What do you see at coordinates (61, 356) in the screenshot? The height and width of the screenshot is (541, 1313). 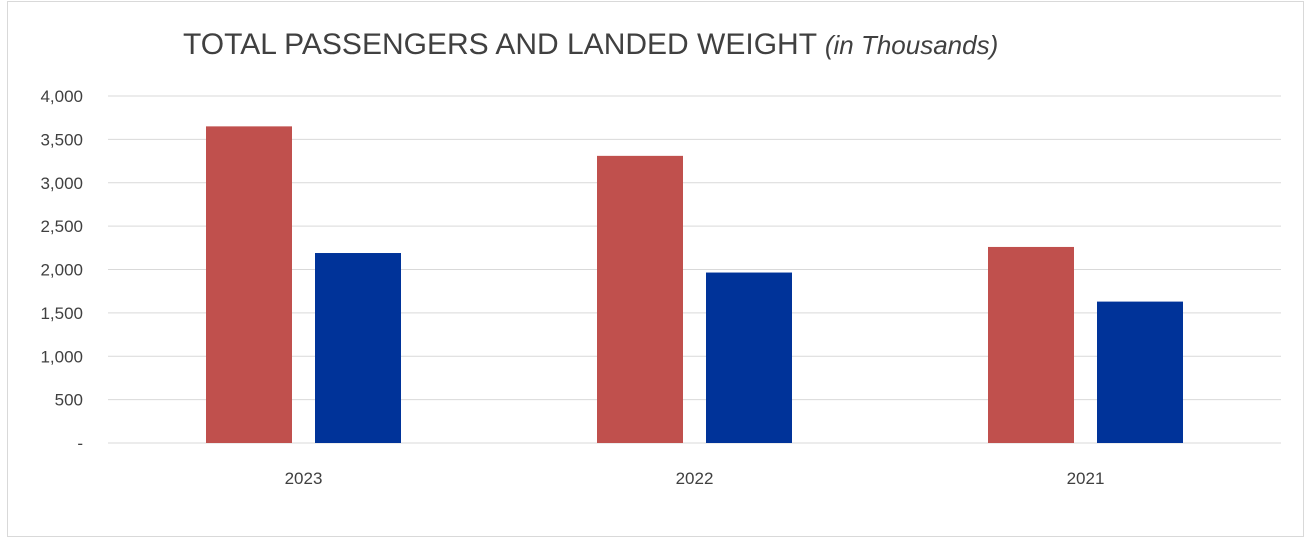 I see `y-tick-label: 1,000` at bounding box center [61, 356].